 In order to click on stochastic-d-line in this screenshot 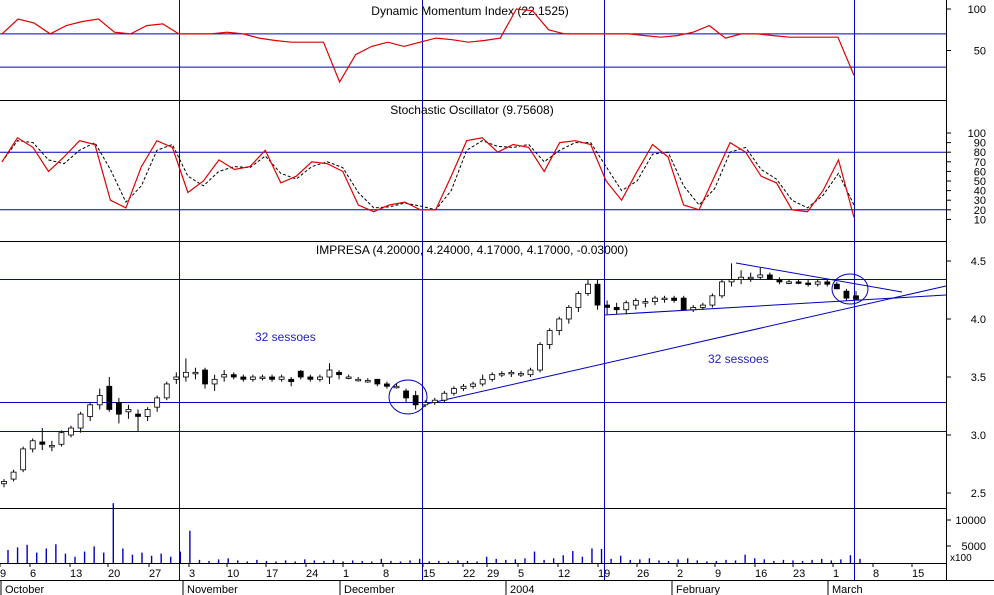, I will do `click(428, 175)`.